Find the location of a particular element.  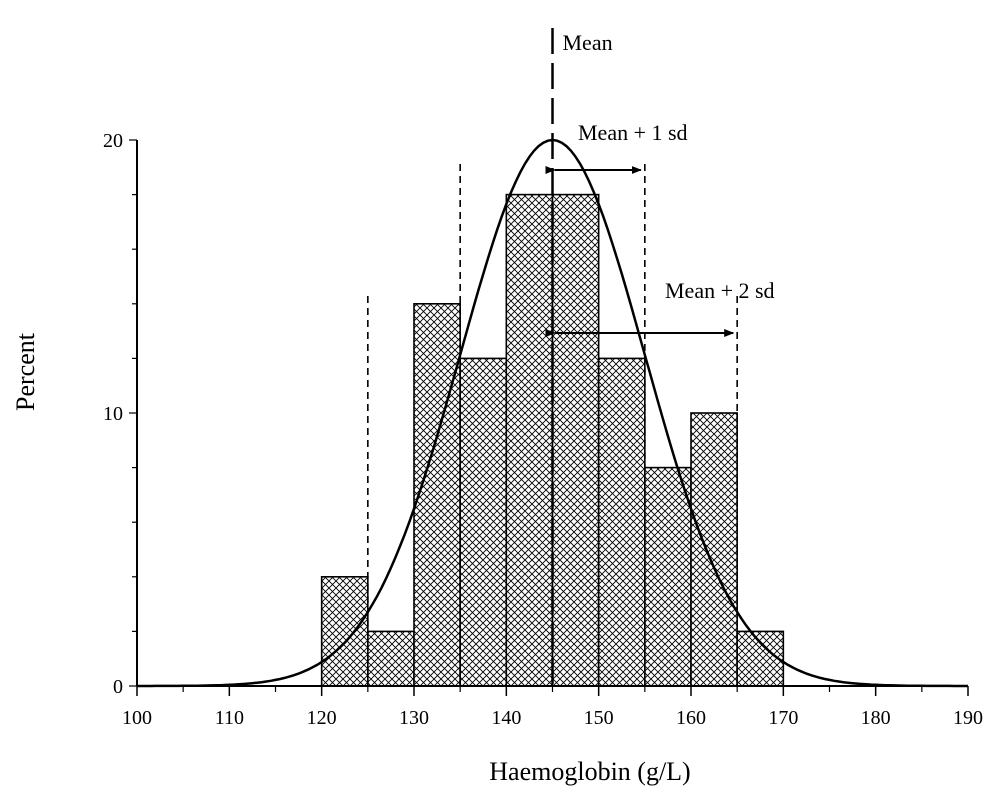

x-tick-label: 160 is located at coordinates (691, 718).